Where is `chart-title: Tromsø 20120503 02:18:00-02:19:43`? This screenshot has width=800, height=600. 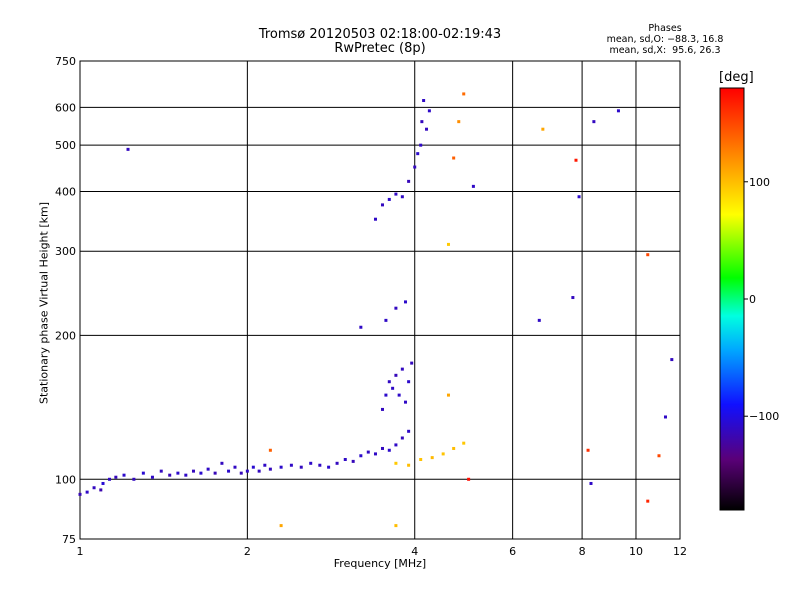 chart-title: Tromsø 20120503 02:18:00-02:19:43 is located at coordinates (380, 34).